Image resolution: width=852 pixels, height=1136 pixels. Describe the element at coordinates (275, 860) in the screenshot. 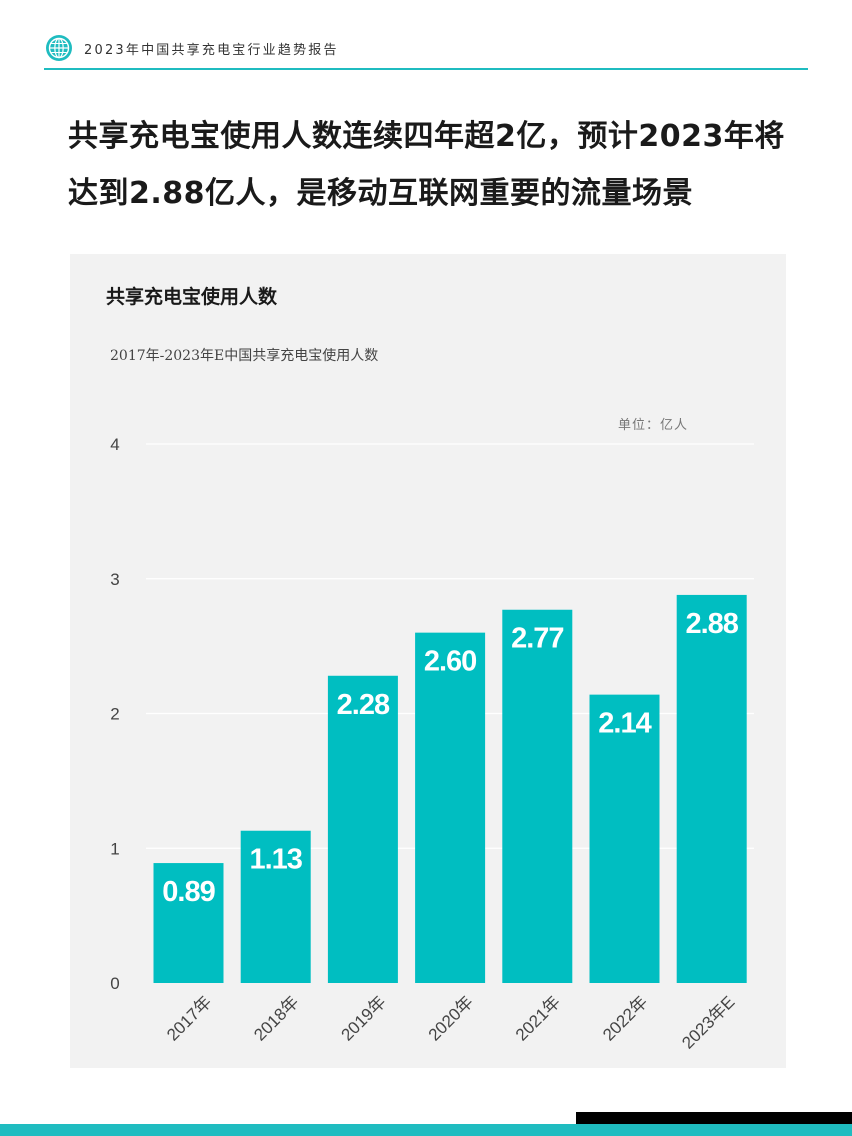

I see `bar-value-label: 1.13` at that location.